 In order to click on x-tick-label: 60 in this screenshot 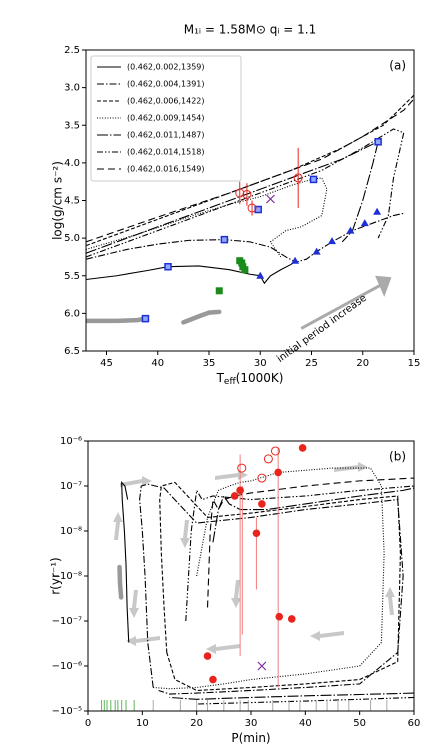, I will do `click(414, 723)`.